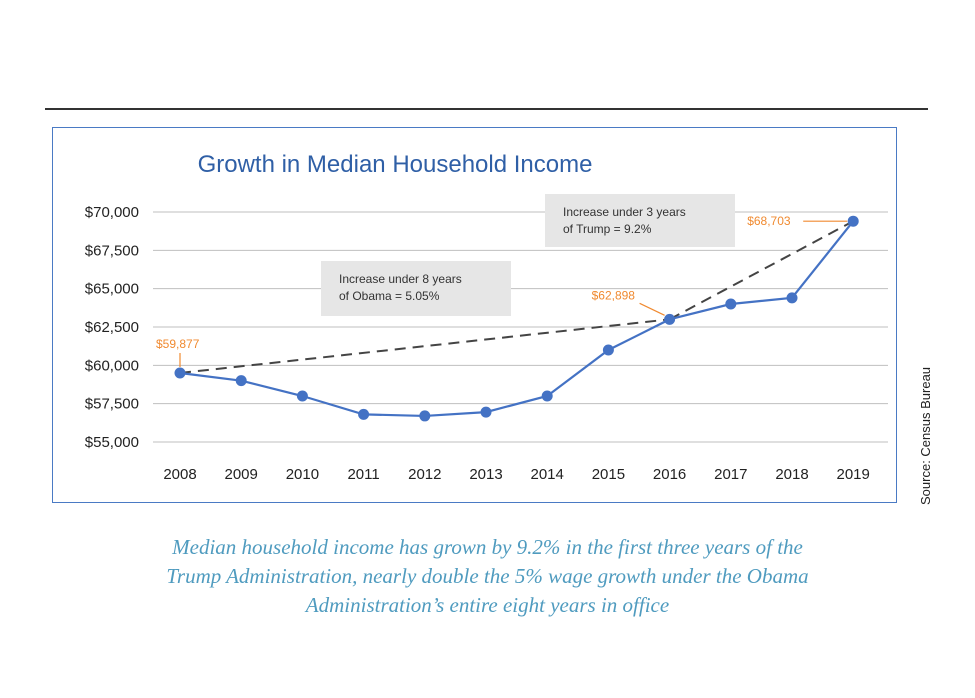 The image size is (975, 698). I want to click on x-tick-label: 2016, so click(669, 474).